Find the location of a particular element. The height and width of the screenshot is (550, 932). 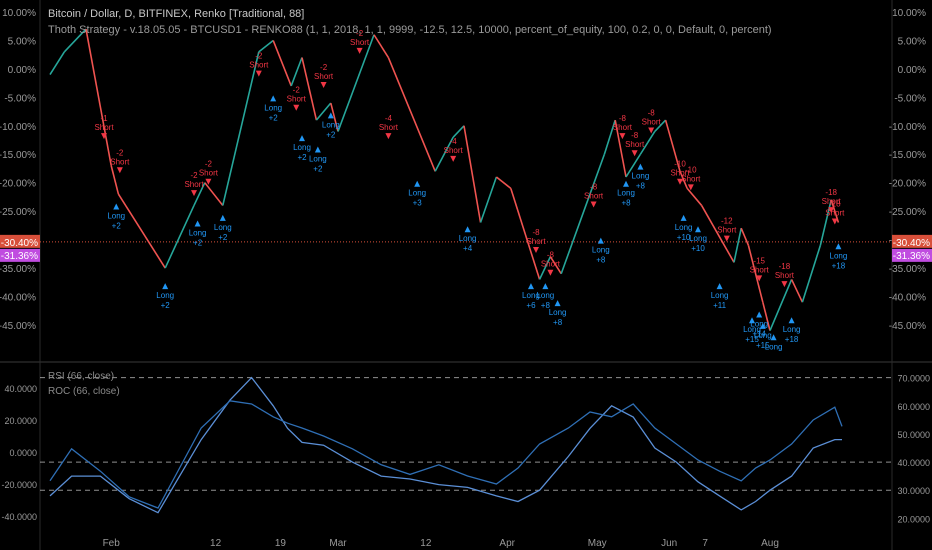

y-tick-left: -35.00% is located at coordinates (18, 269).